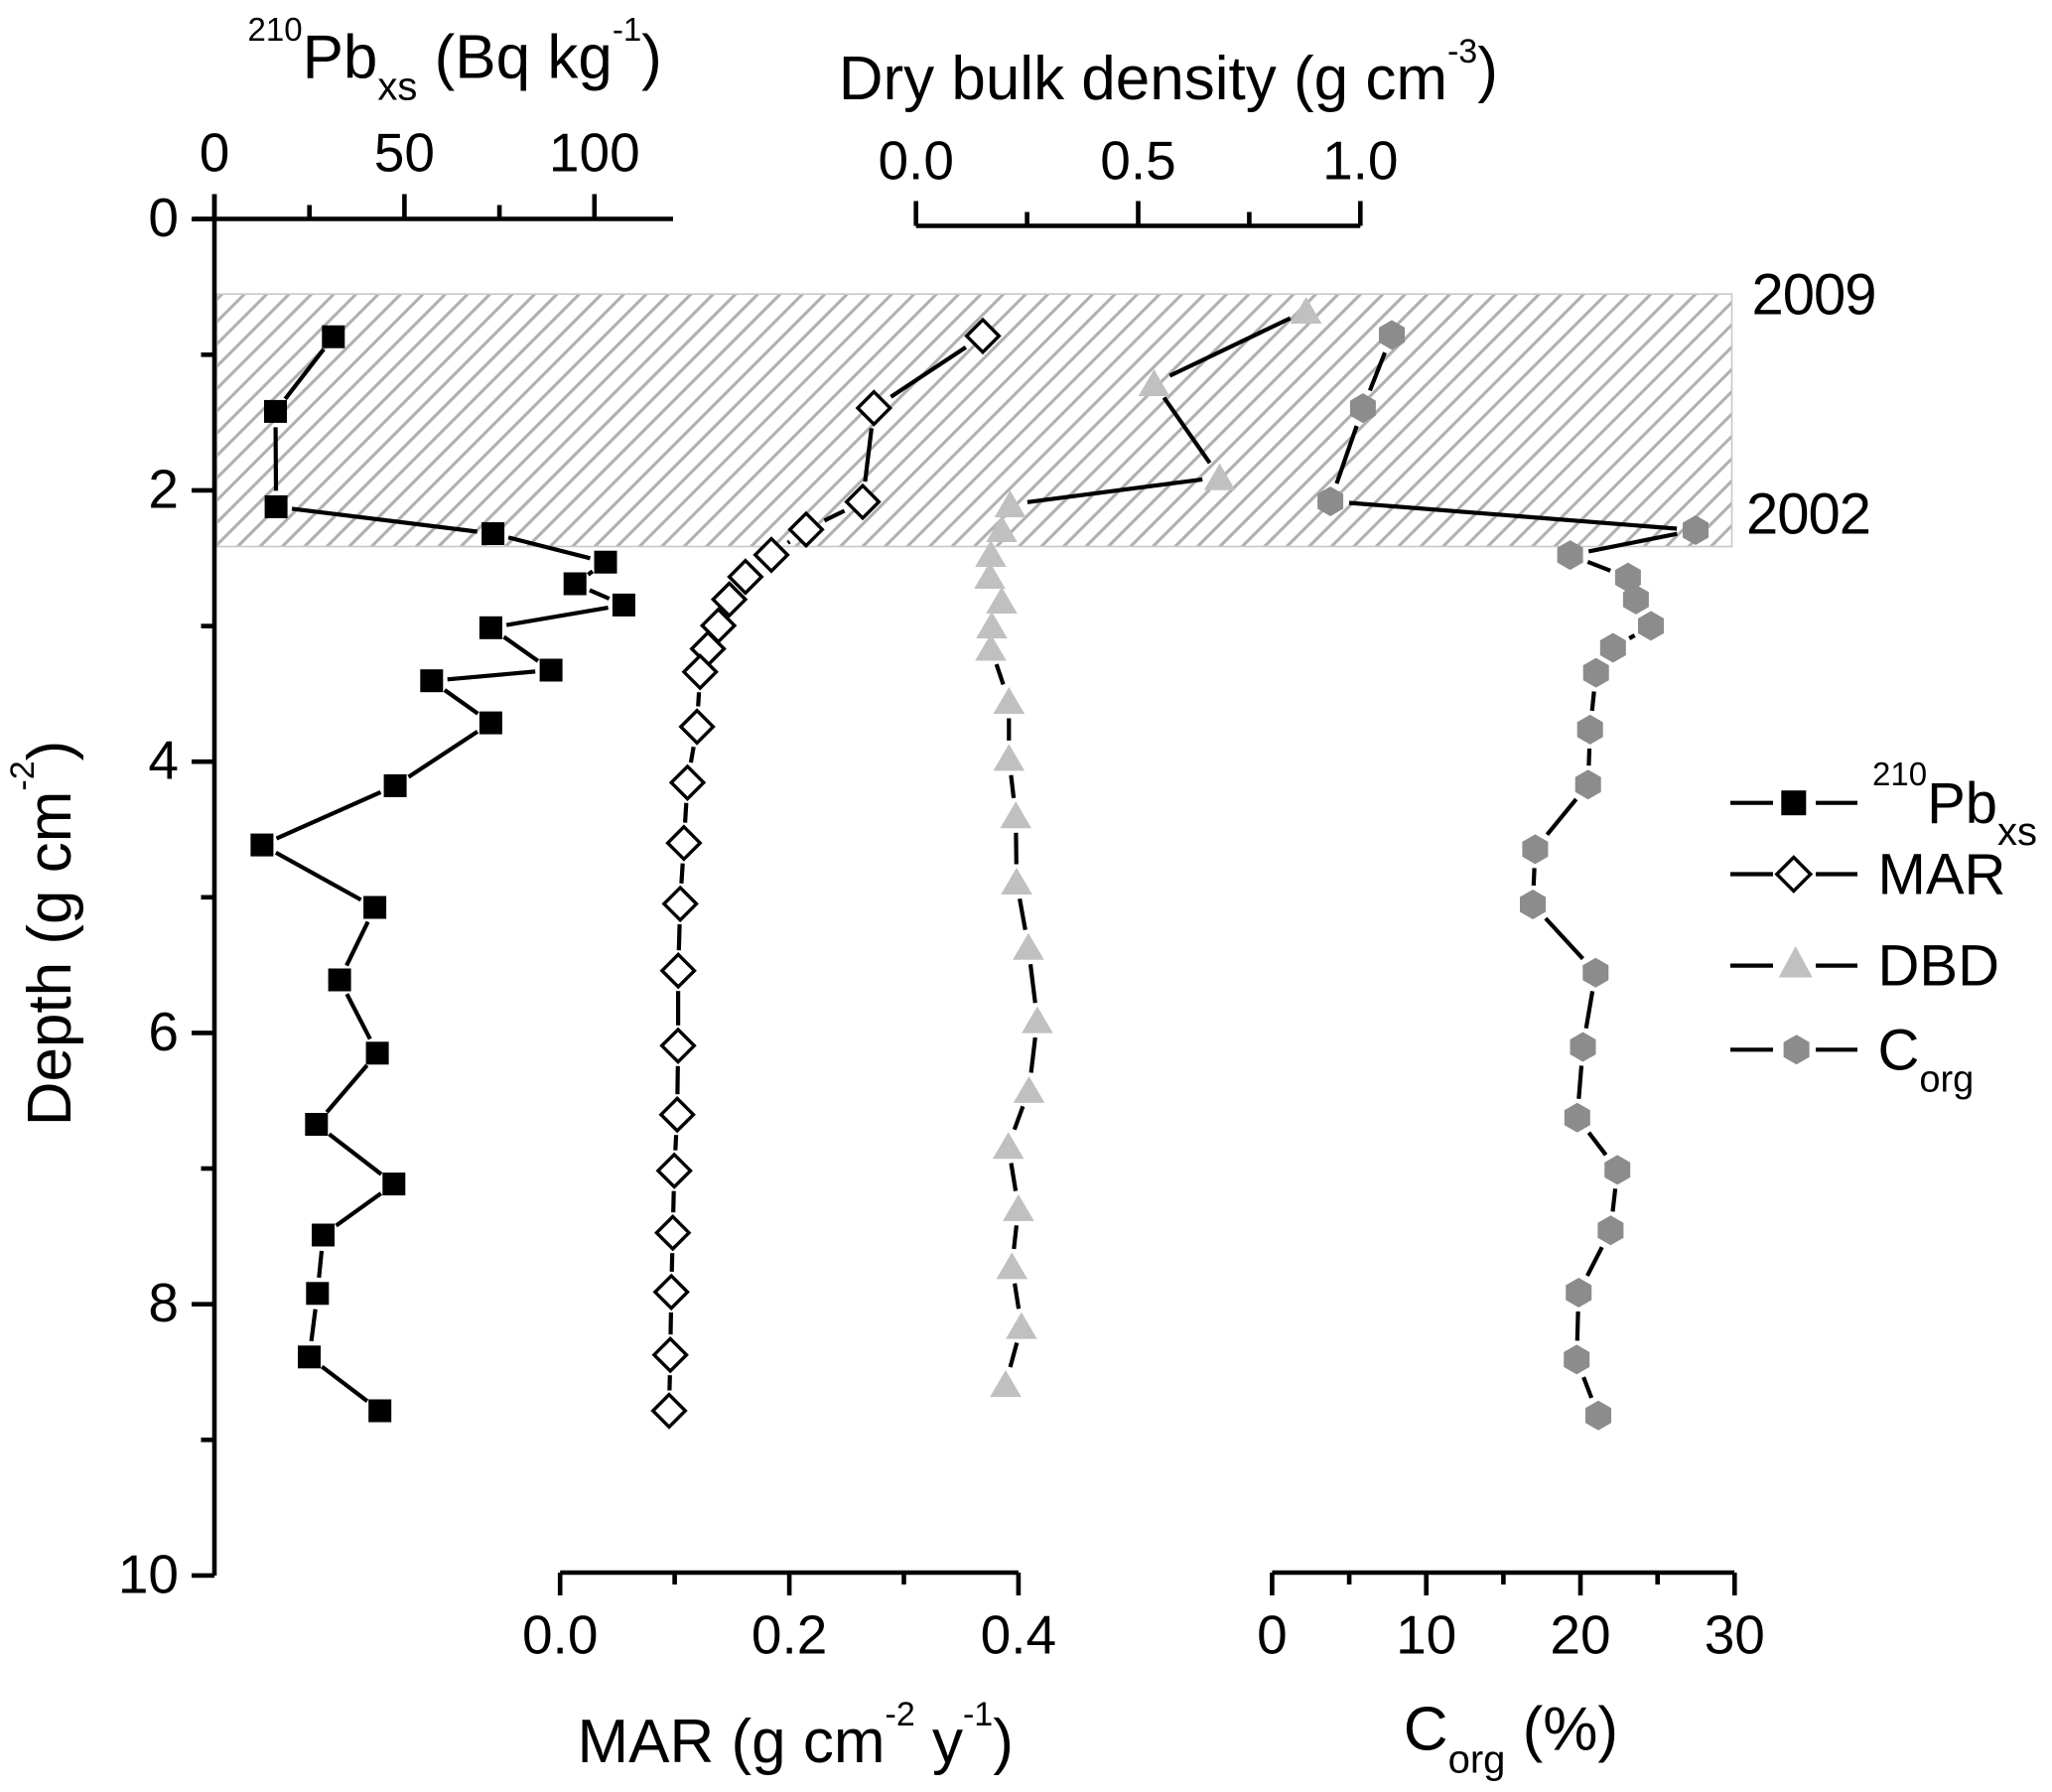  I want to click on svg-text: 210Pbxs, so click(1954, 805).